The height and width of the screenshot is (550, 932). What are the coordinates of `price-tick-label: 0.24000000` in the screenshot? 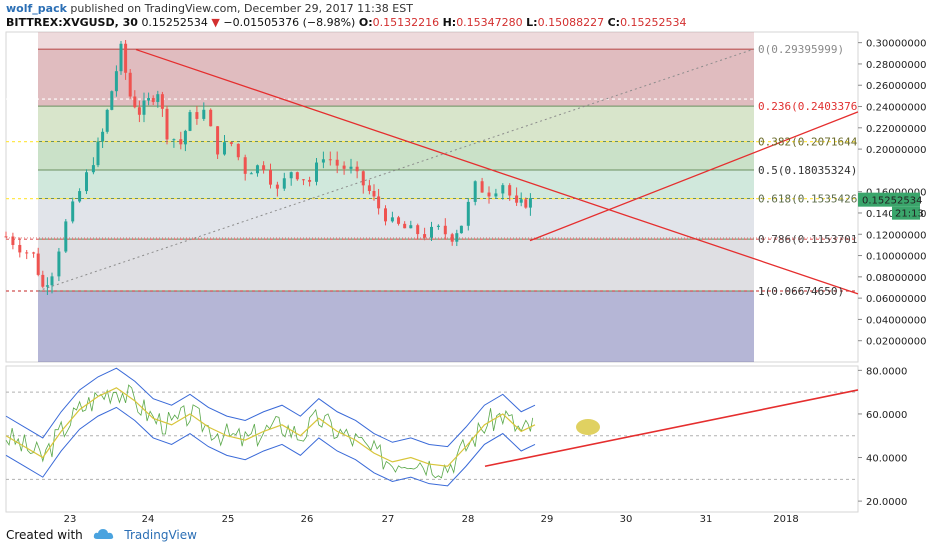 It's located at (896, 108).